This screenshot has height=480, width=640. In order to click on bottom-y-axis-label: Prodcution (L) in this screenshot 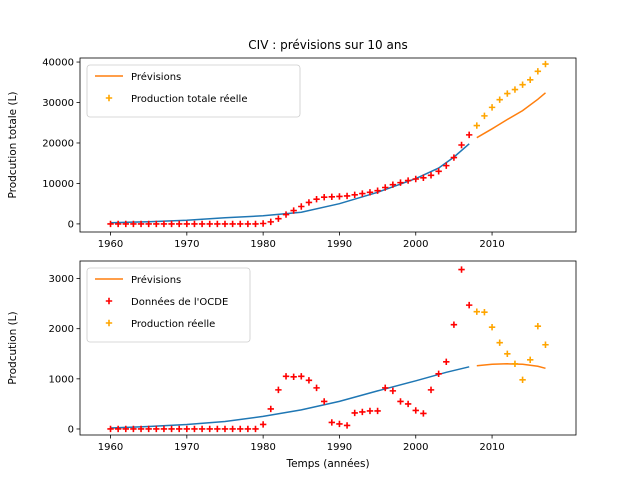, I will do `click(13, 347)`.